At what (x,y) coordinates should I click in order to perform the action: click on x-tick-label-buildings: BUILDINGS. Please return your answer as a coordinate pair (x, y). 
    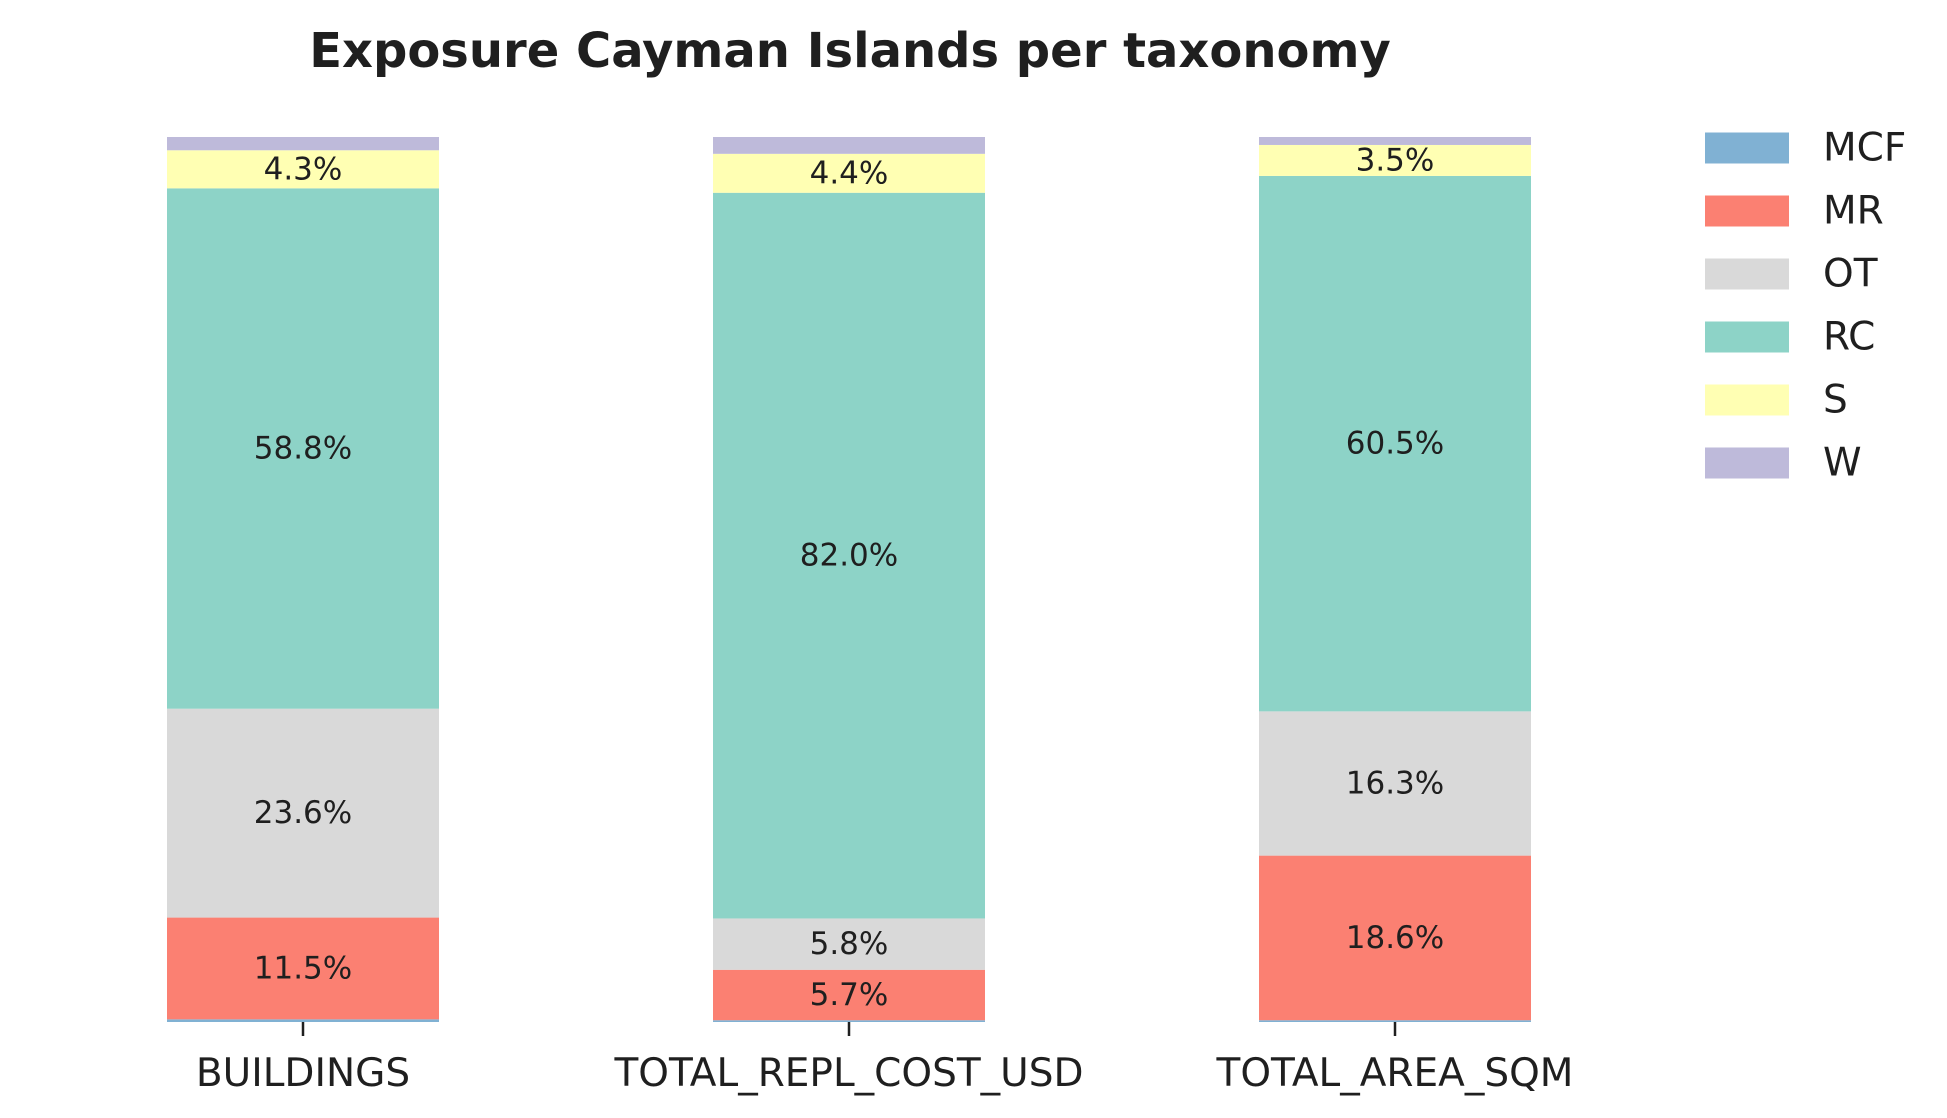
    Looking at the image, I should click on (303, 1073).